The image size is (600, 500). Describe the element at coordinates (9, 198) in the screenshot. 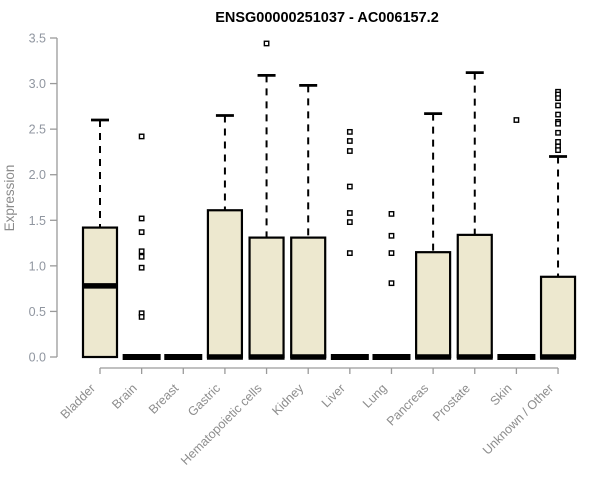

I see `y-axis-title: Expression` at that location.